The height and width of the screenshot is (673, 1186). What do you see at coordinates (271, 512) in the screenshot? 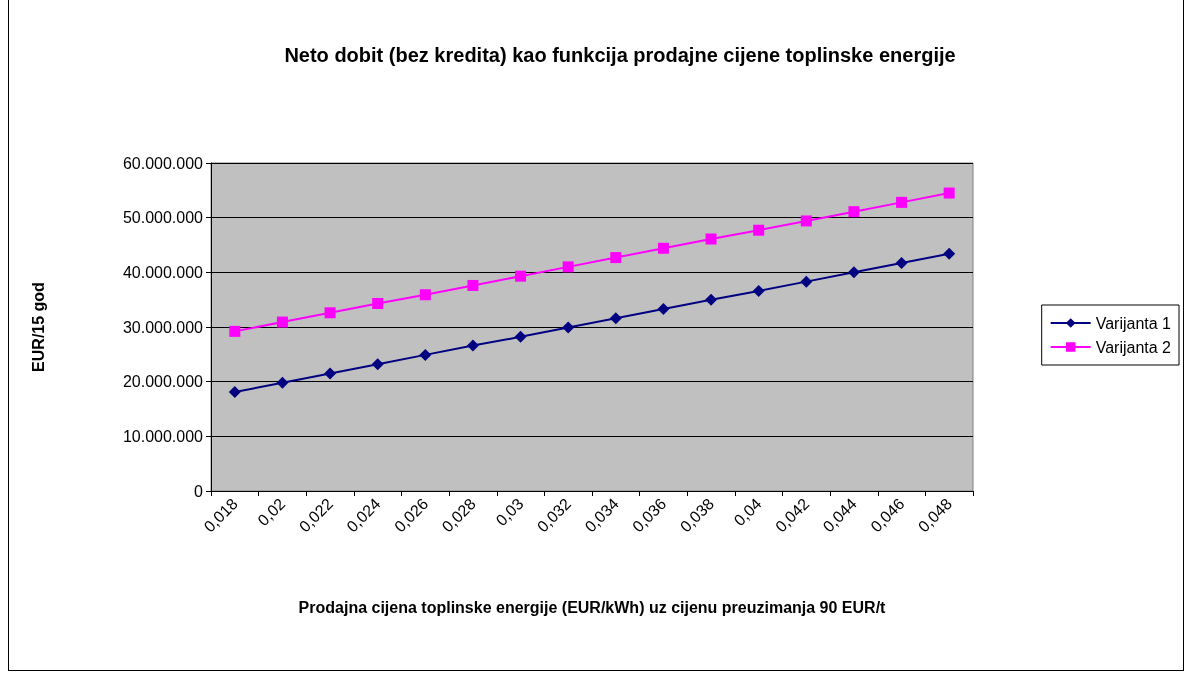
I see `x-tick-label: 0,02` at bounding box center [271, 512].